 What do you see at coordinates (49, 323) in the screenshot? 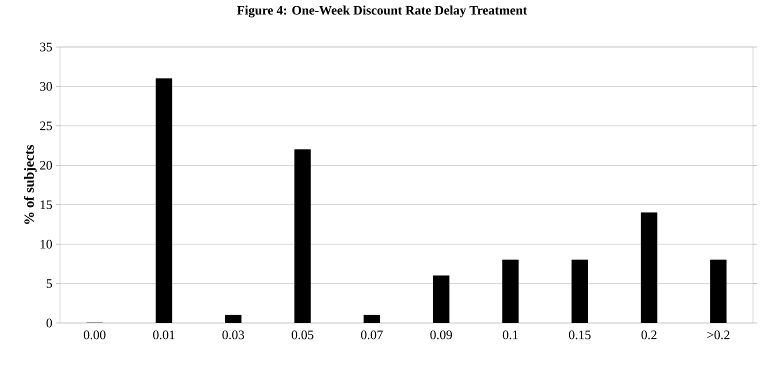
I see `y-tick-label: 0` at bounding box center [49, 323].